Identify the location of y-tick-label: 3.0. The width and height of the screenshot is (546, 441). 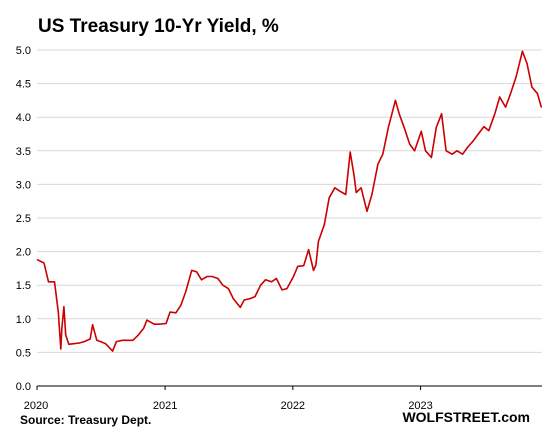
(23, 185).